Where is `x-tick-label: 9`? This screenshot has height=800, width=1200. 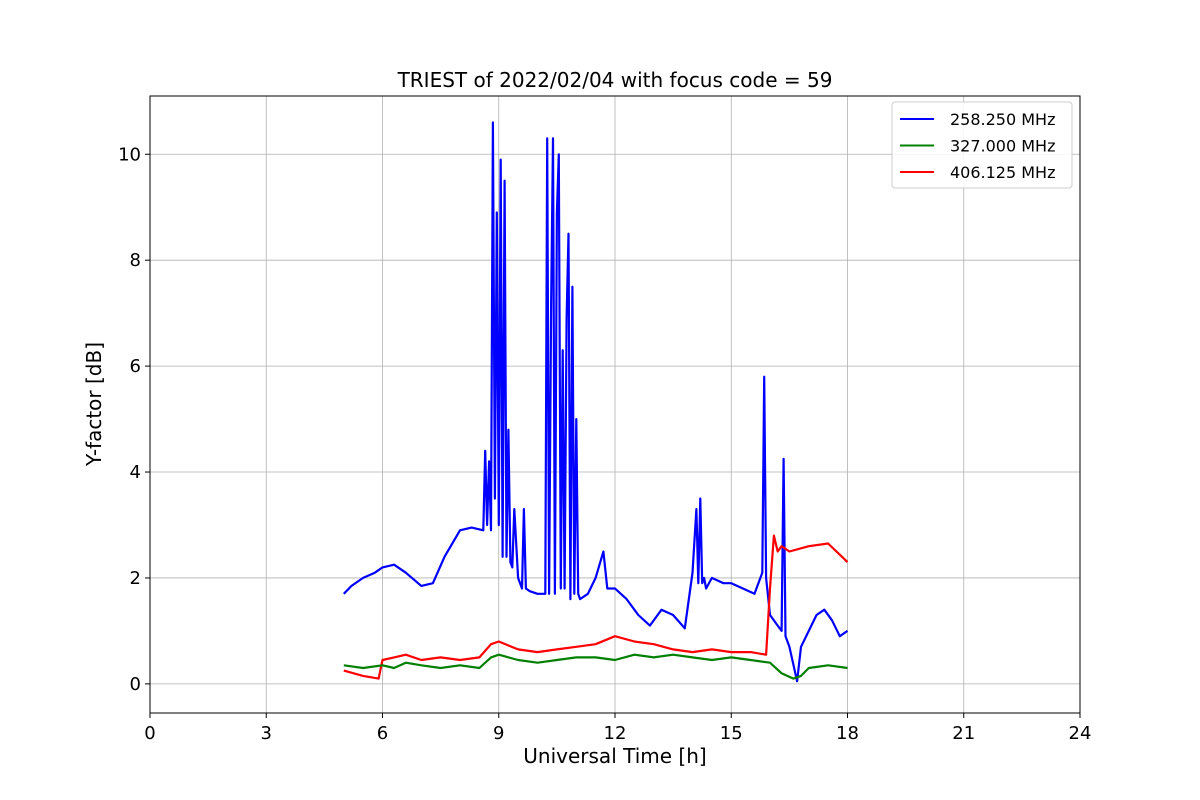 x-tick-label: 9 is located at coordinates (498, 733).